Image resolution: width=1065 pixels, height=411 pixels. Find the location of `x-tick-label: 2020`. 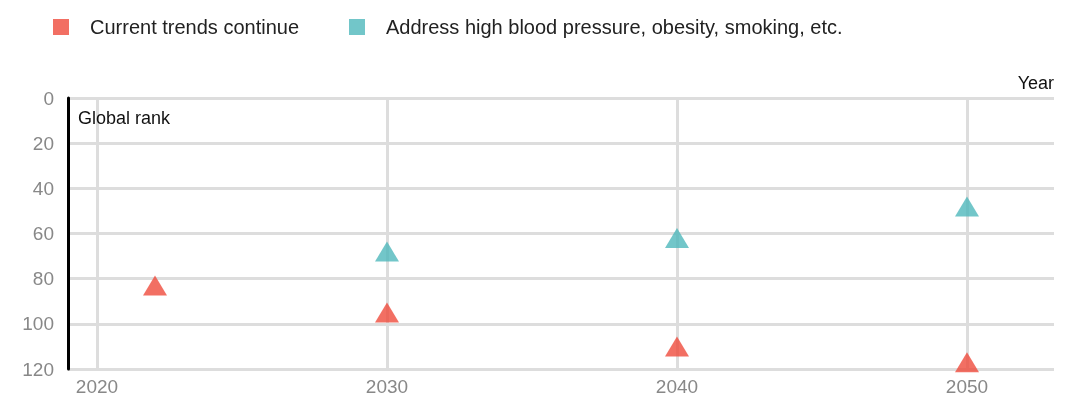

x-tick-label: 2020 is located at coordinates (97, 386).